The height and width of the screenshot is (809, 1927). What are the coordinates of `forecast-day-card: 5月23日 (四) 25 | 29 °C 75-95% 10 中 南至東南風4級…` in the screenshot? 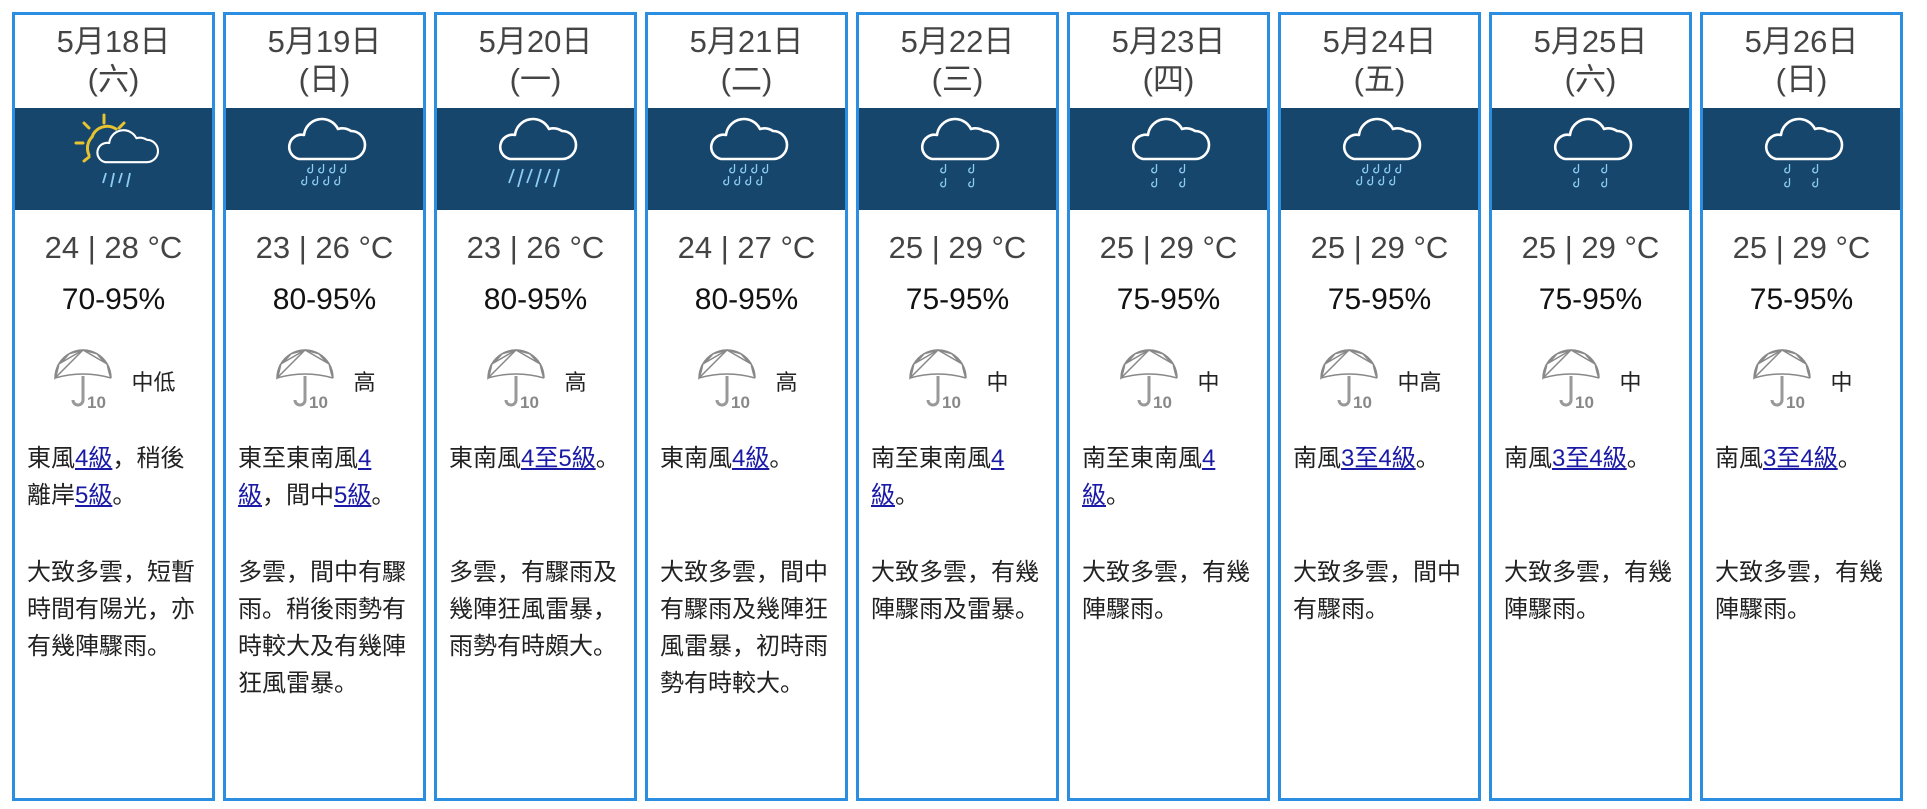 It's located at (1168, 406).